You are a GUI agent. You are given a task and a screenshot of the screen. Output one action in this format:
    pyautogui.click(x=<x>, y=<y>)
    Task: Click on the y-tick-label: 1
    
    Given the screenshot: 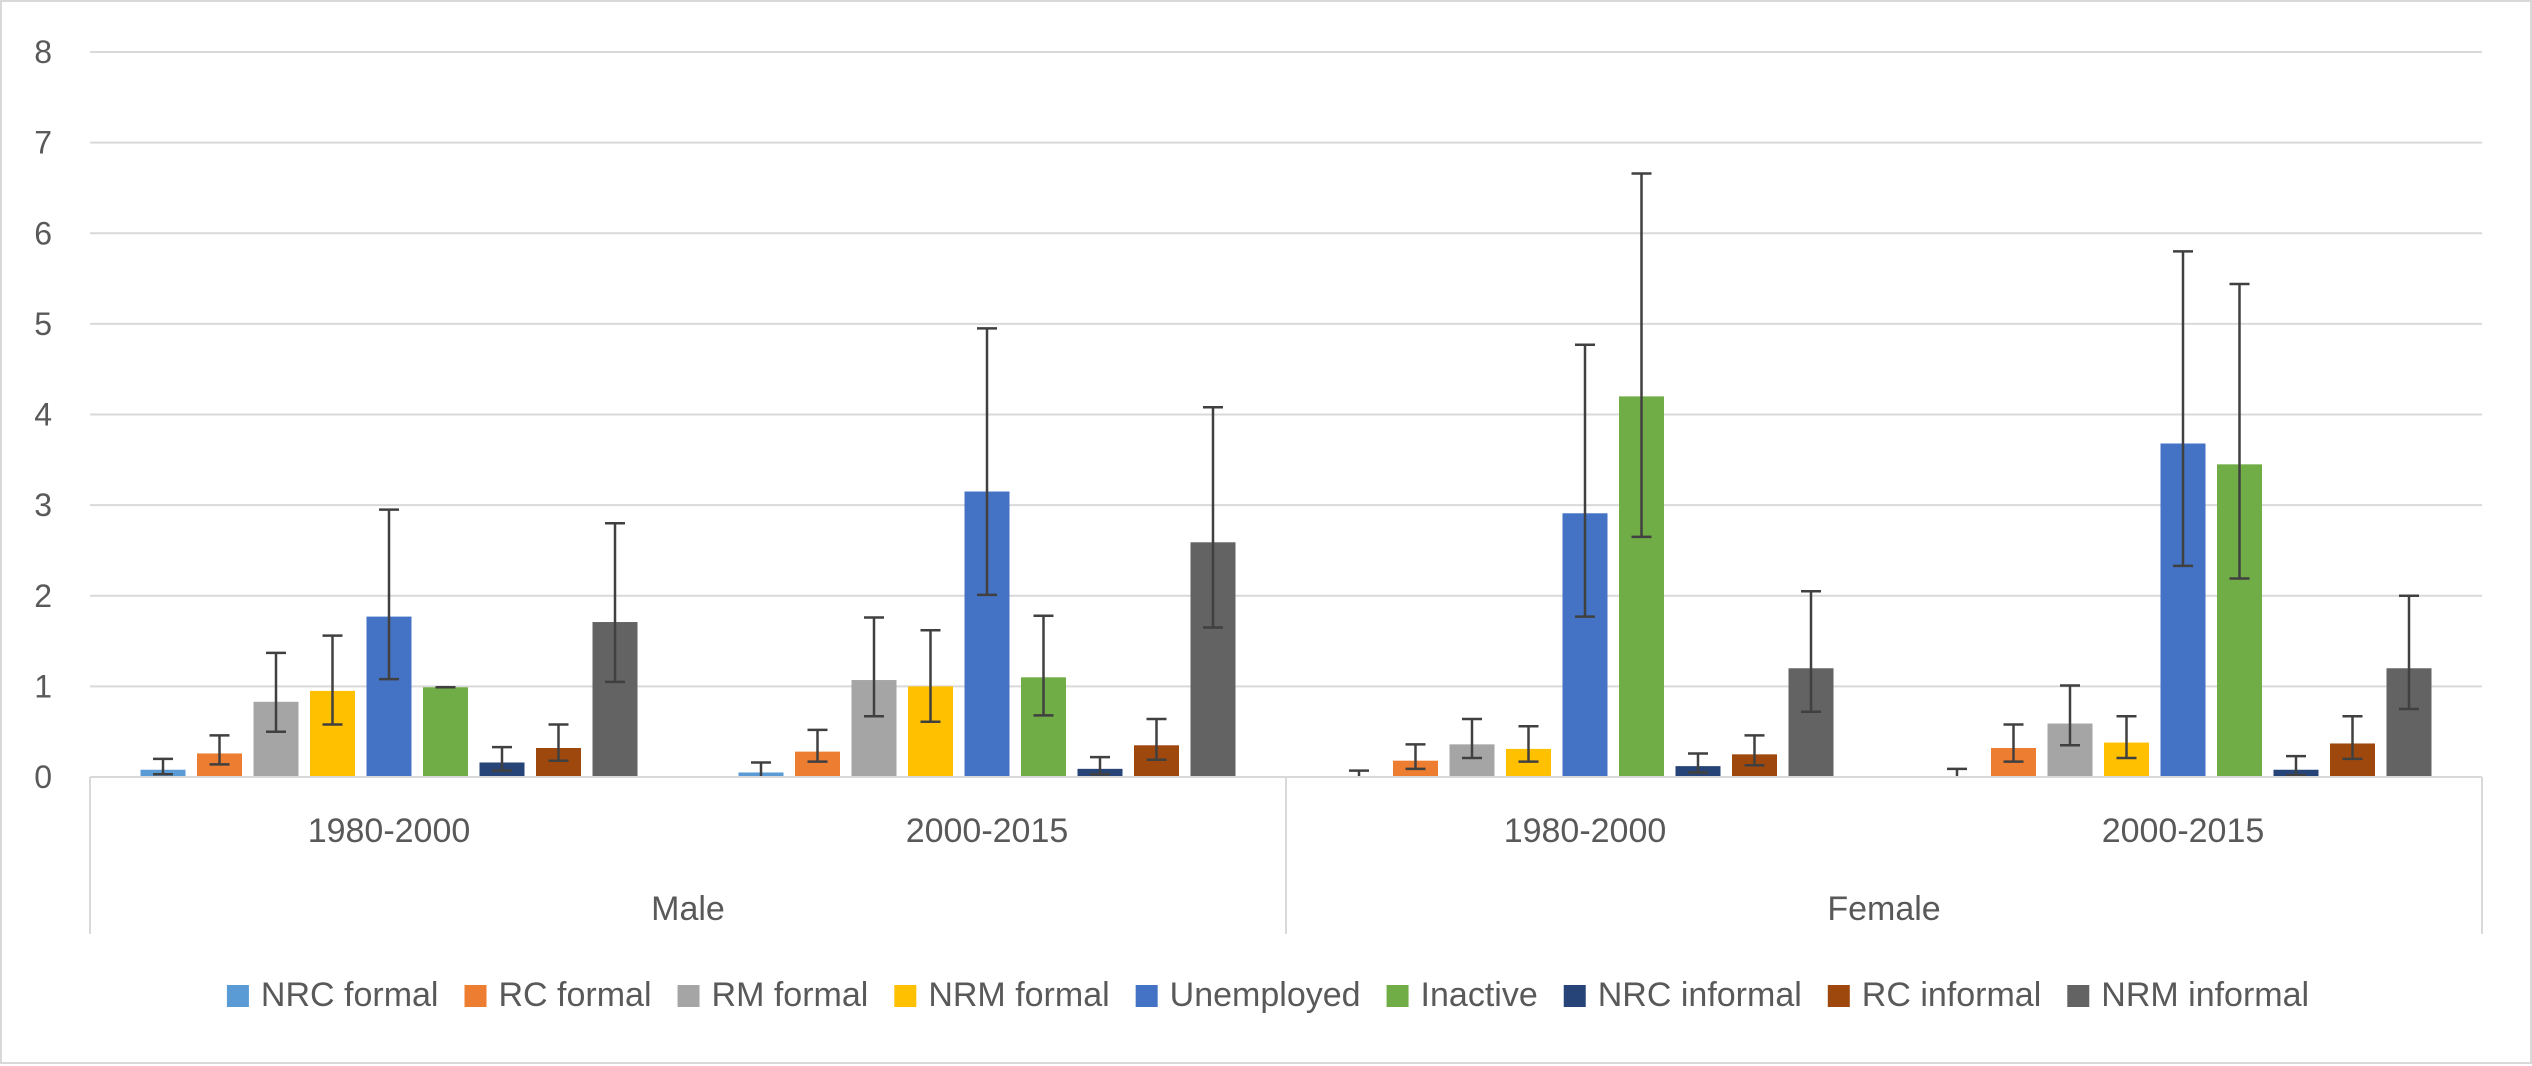 What is the action you would take?
    pyautogui.click(x=43, y=686)
    